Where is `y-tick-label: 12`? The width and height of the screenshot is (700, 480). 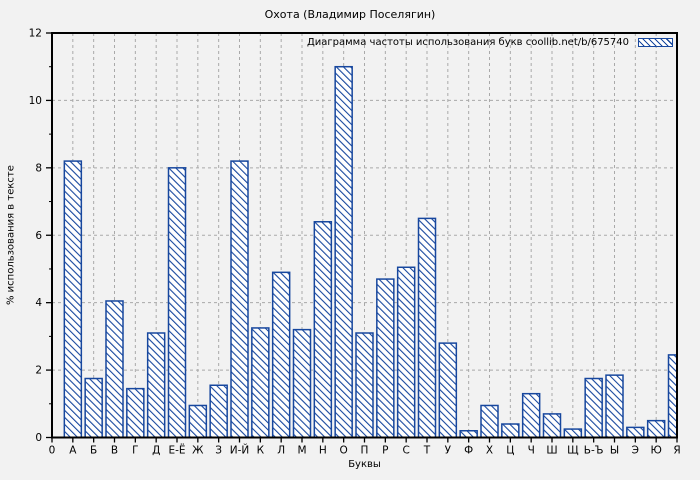 y-tick-label: 12 is located at coordinates (35, 34).